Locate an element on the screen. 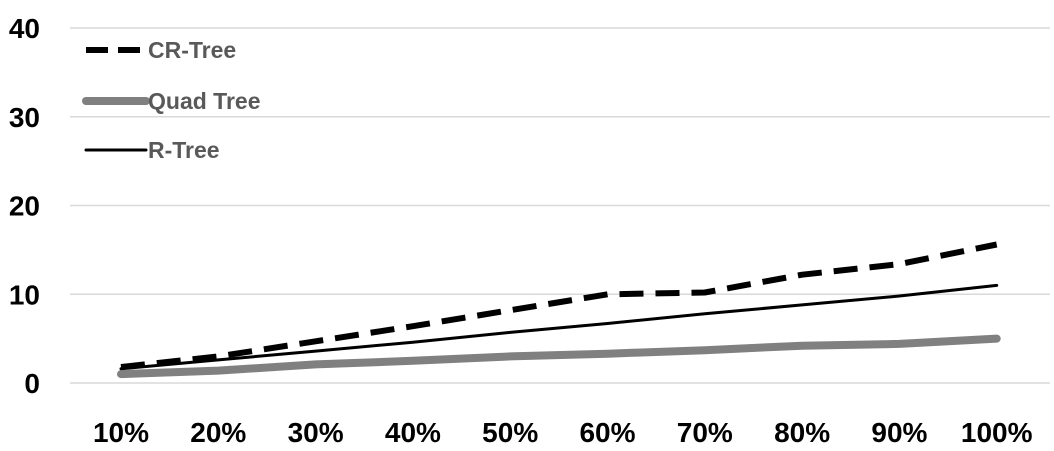 The width and height of the screenshot is (1054, 451). legend: CR-Tree Quad Tree R-Tree is located at coordinates (171, 100).